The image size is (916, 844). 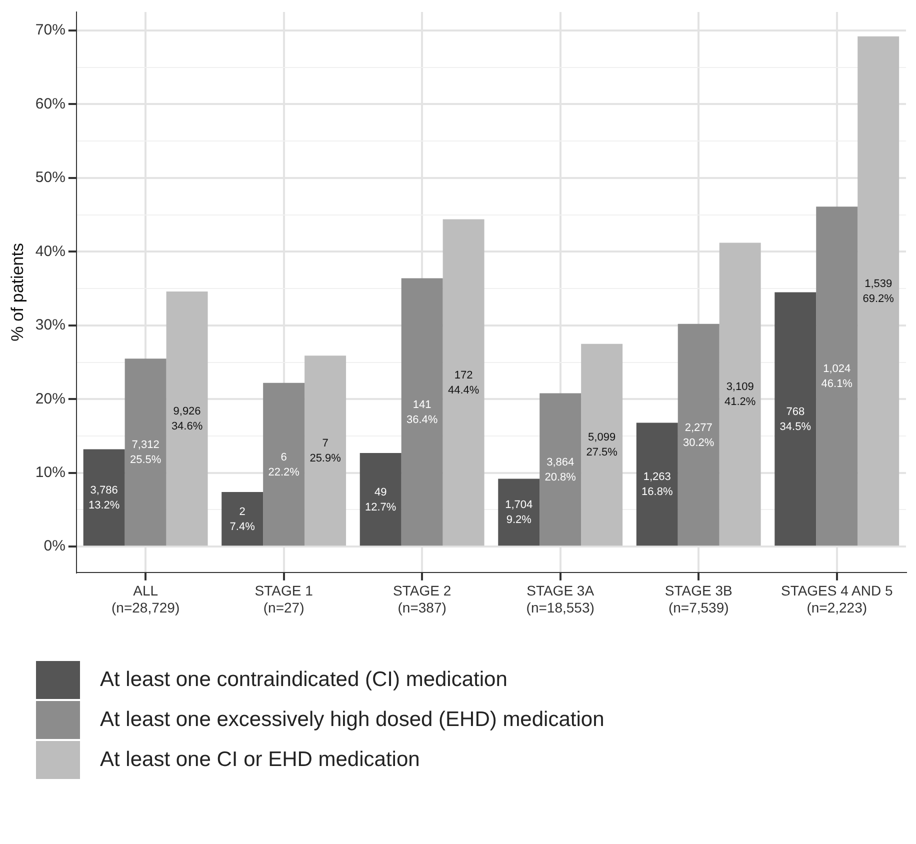 What do you see at coordinates (50, 472) in the screenshot?
I see `y-tick-label: 10%` at bounding box center [50, 472].